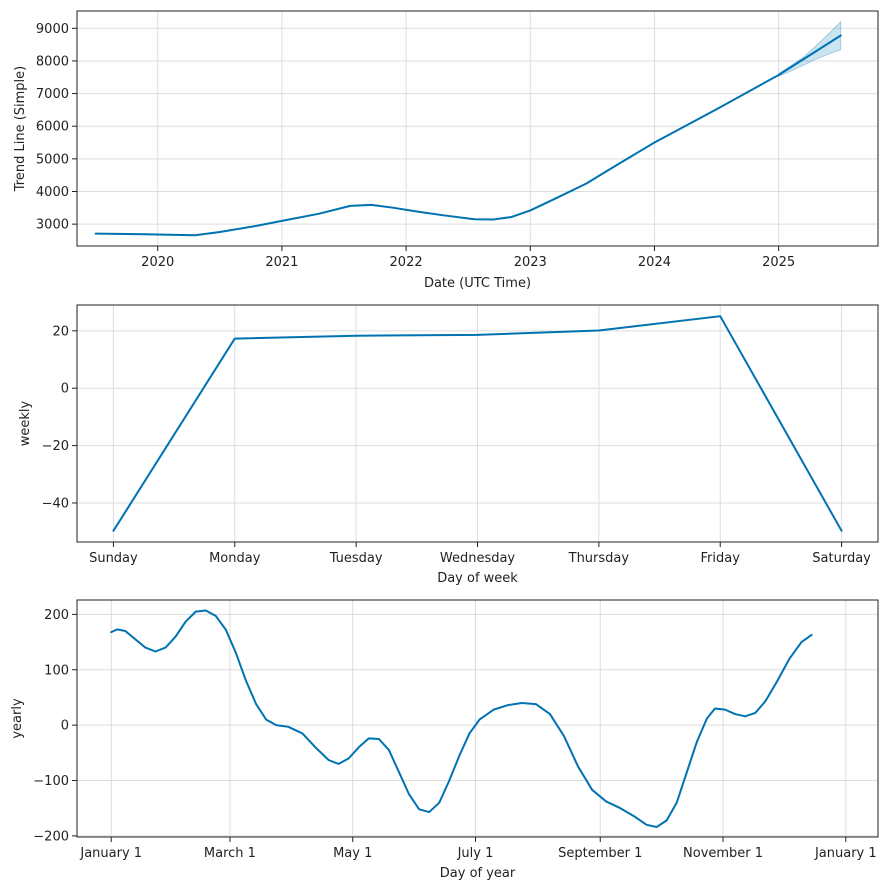 Image resolution: width=886 pixels, height=890 pixels. What do you see at coordinates (52, 61) in the screenshot?
I see `y-tick-label: 8000` at bounding box center [52, 61].